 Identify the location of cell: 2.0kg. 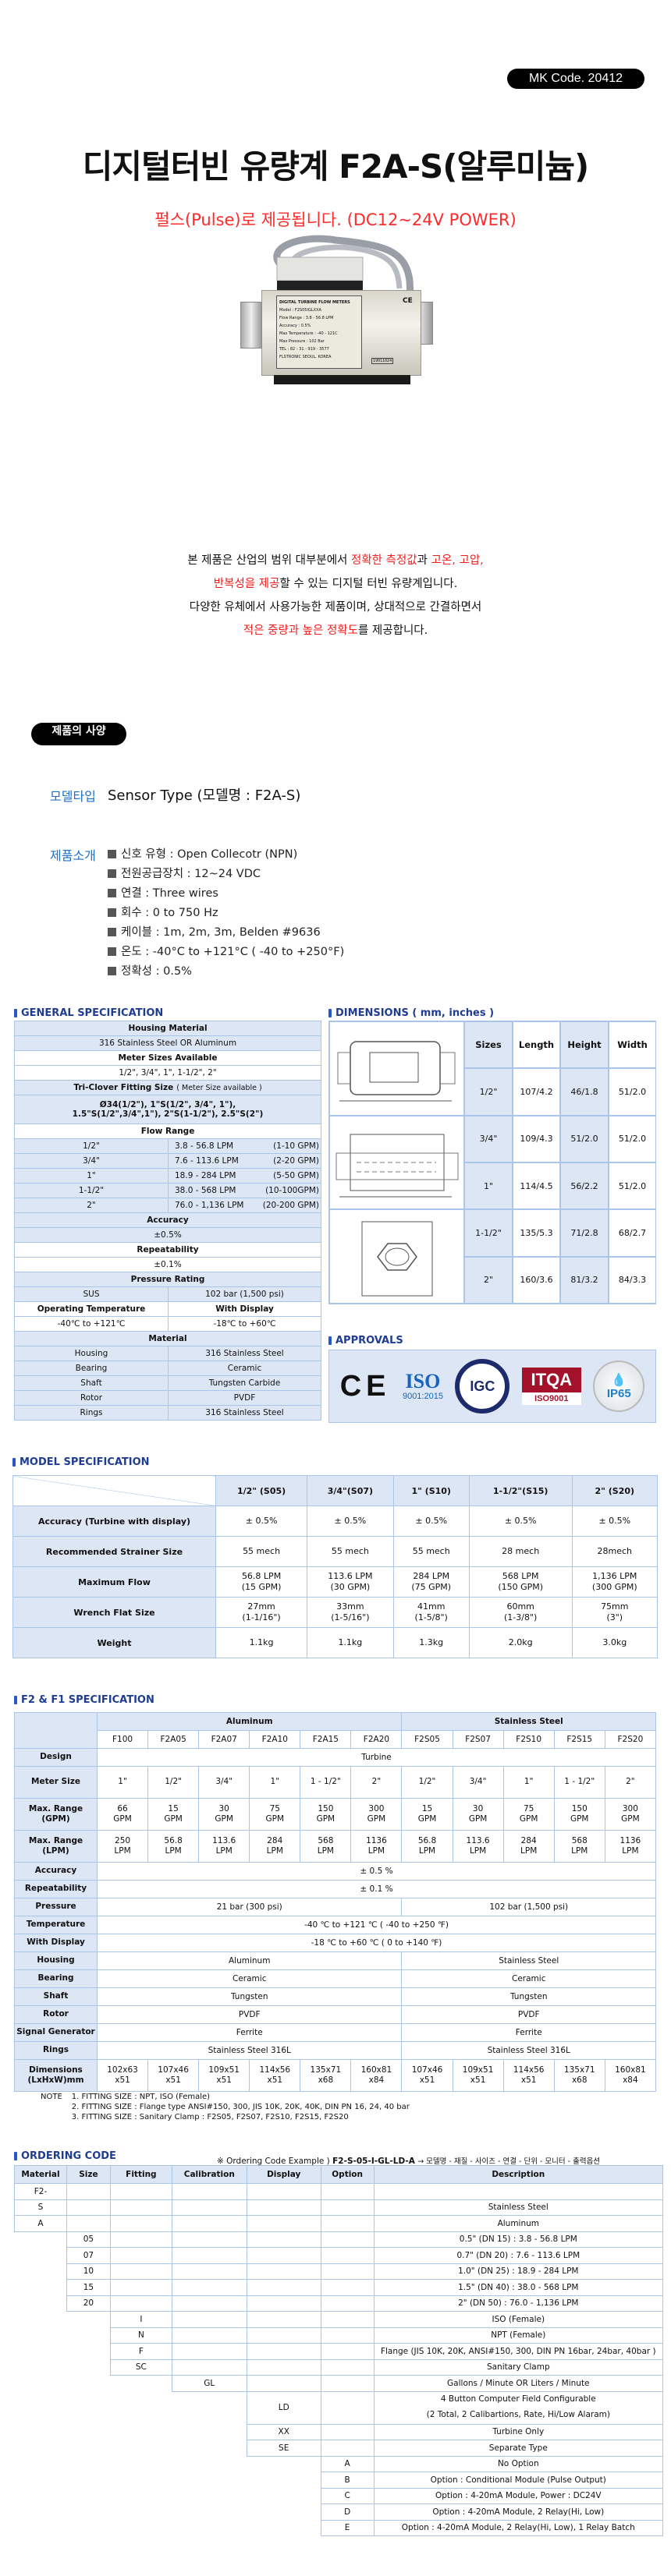
(520, 1642).